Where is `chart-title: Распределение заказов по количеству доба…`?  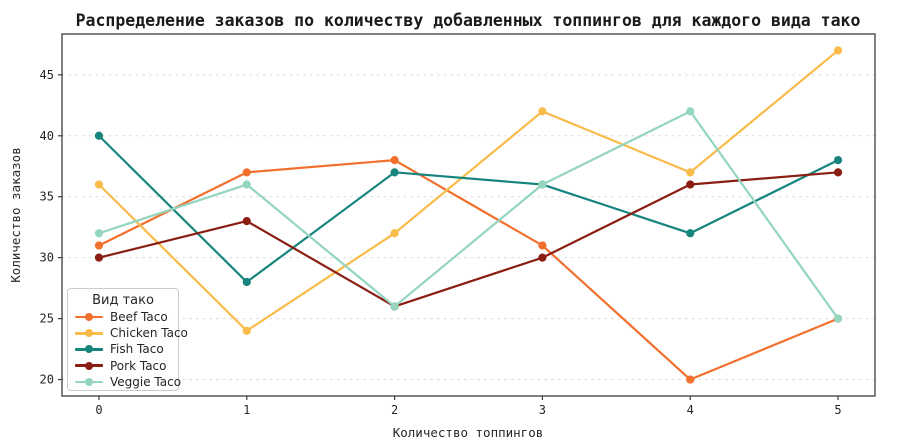 chart-title: Распределение заказов по количеству доба… is located at coordinates (468, 20).